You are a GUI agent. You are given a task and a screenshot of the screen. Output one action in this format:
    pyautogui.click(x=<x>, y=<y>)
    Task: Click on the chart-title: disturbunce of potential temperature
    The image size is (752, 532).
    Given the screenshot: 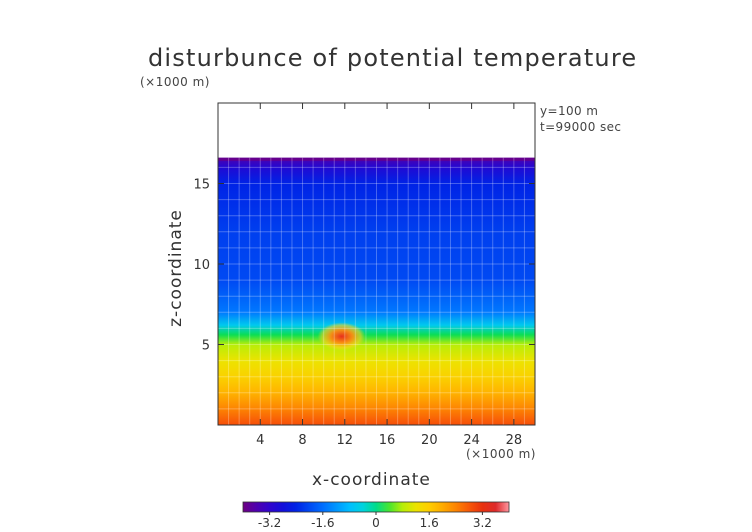 What is the action you would take?
    pyautogui.click(x=393, y=58)
    